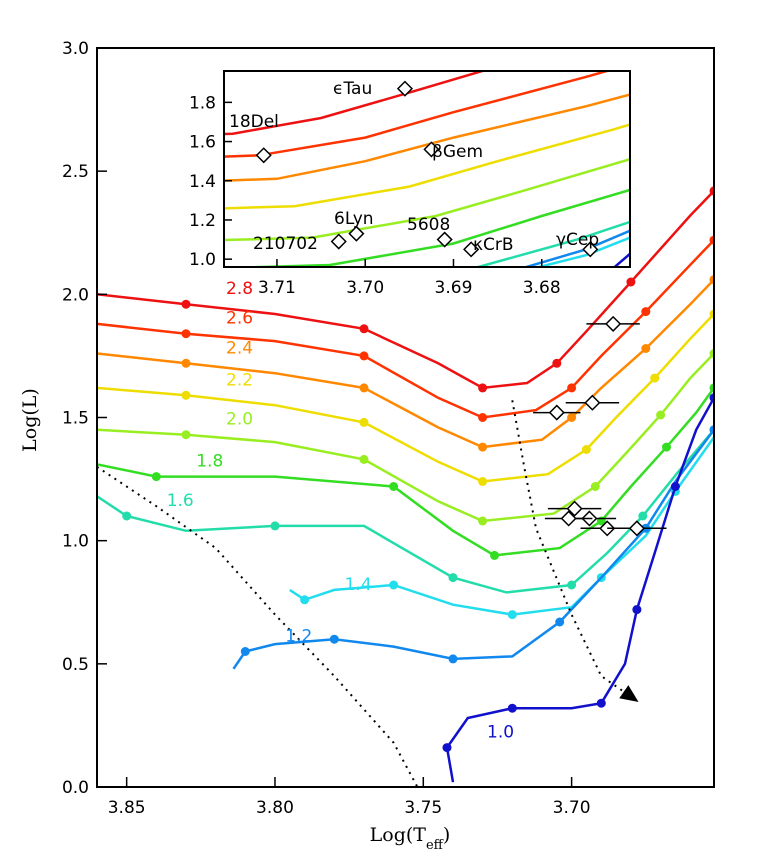 This screenshot has height=866, width=768. I want to click on x-tick-label: 3.80, so click(275, 808).